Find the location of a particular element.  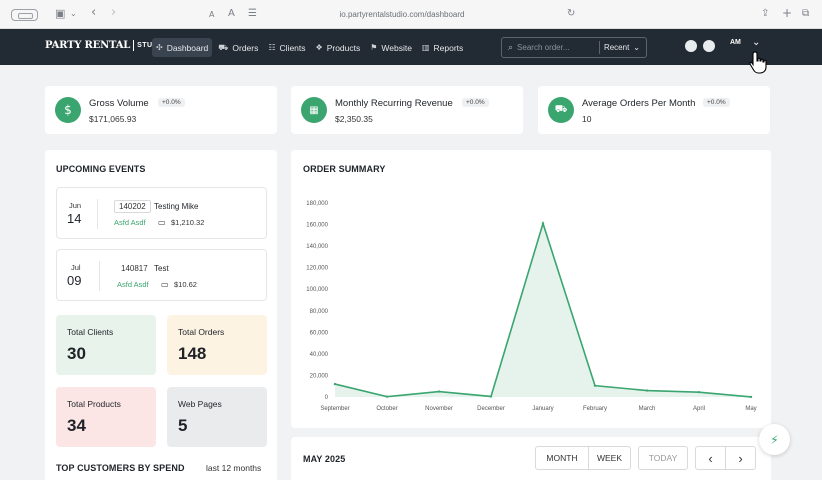

view-week-button: WEEK is located at coordinates (609, 458).